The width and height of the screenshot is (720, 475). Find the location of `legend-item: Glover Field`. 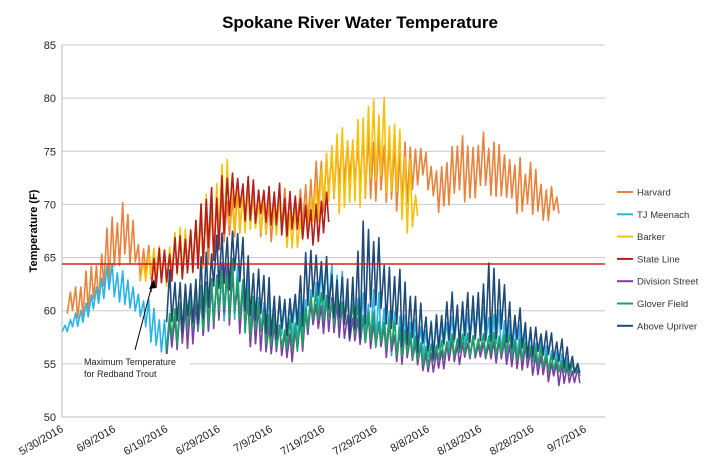

legend-item: Glover Field is located at coordinates (652, 304).